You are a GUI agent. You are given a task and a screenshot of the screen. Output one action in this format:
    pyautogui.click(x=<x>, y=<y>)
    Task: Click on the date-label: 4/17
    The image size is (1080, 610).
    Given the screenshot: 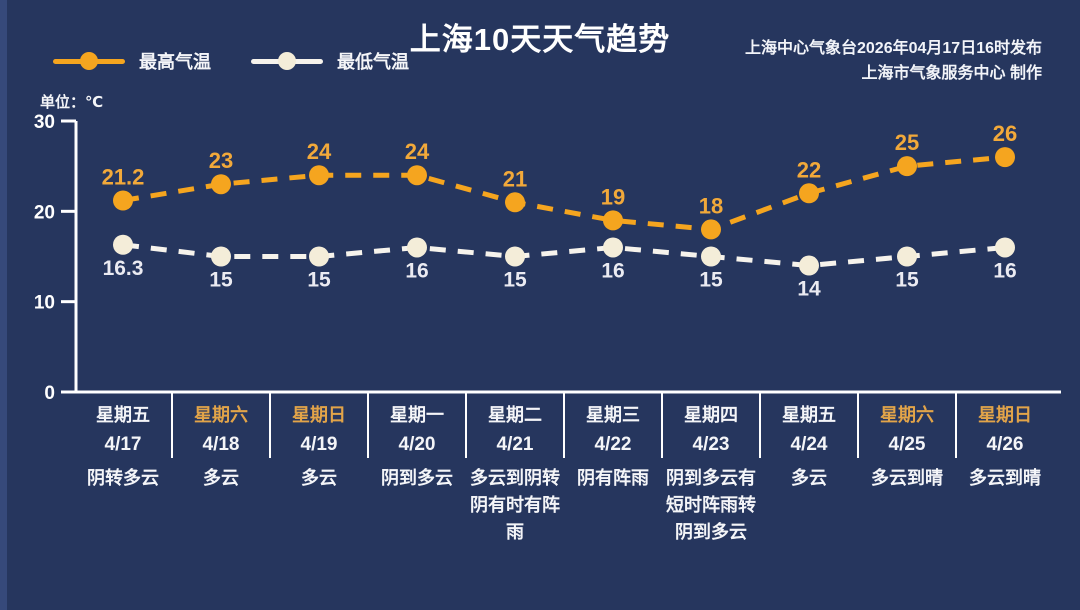 What is the action you would take?
    pyautogui.click(x=123, y=444)
    